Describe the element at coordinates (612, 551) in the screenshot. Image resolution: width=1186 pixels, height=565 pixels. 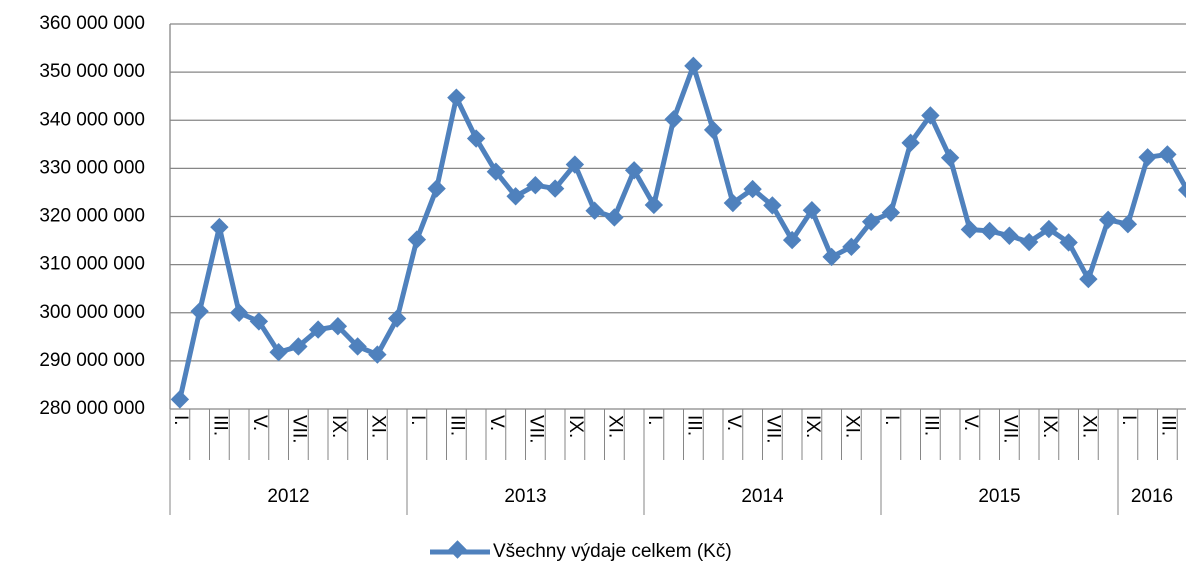
I see `legend-label: Všechny výdaje celkem (Kč)` at that location.